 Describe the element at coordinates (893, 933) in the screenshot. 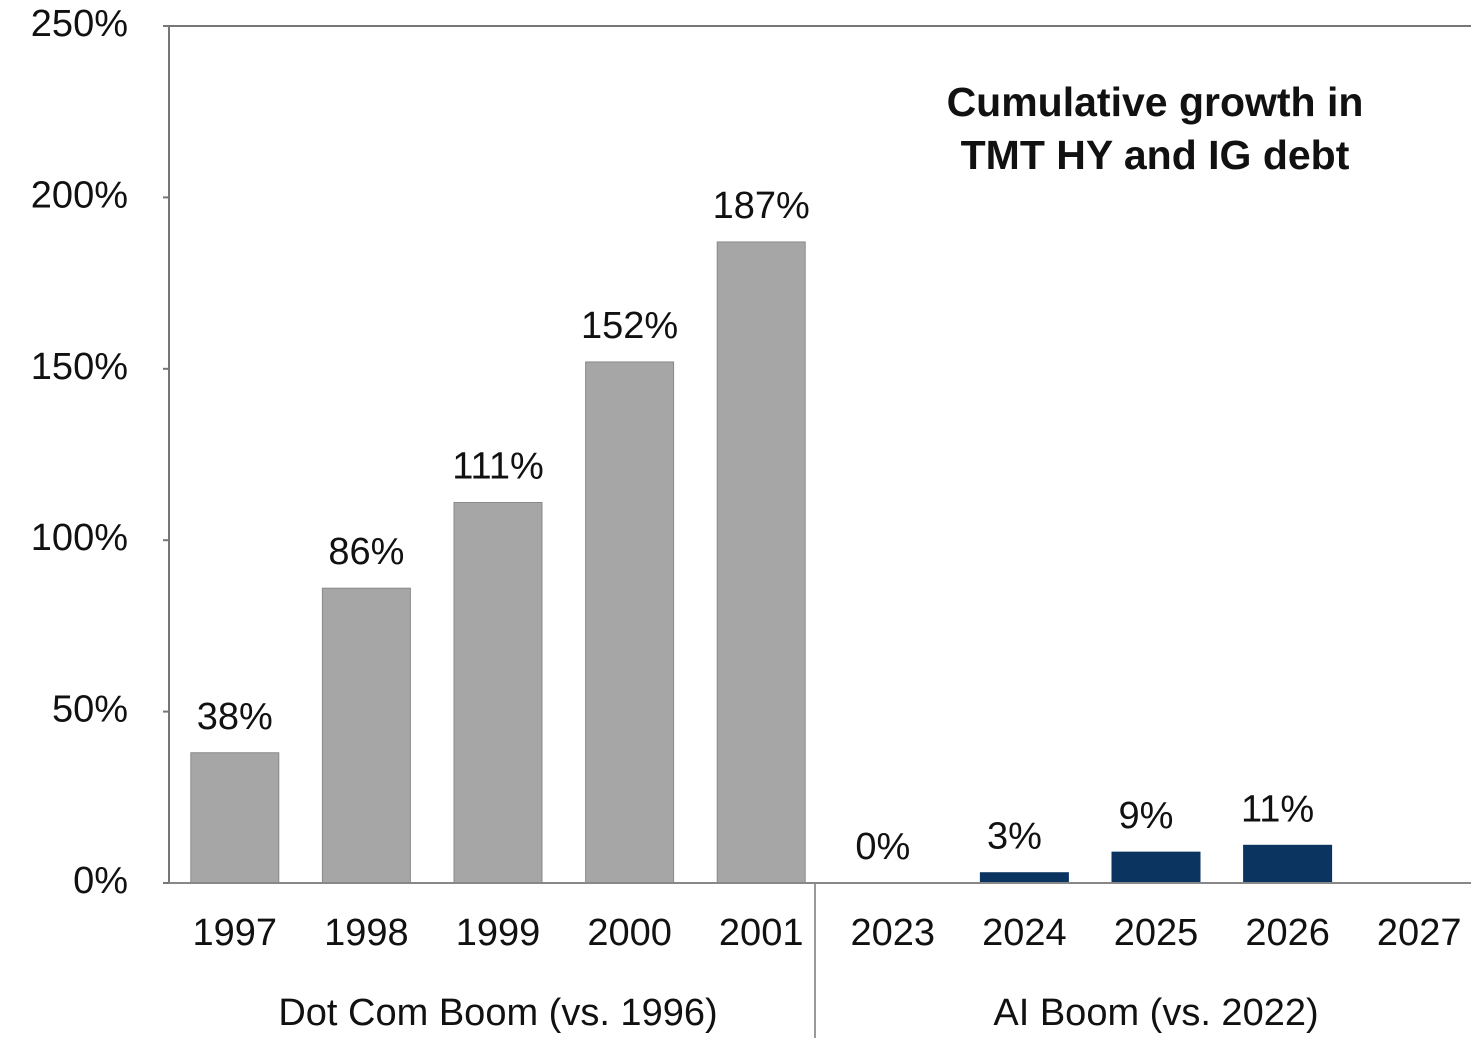

I see `x-tick-label: 2023` at that location.